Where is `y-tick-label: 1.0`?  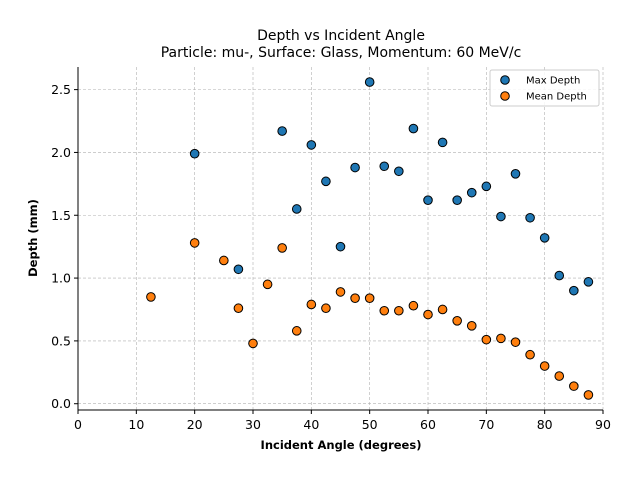 y-tick-label: 1.0 is located at coordinates (61, 278).